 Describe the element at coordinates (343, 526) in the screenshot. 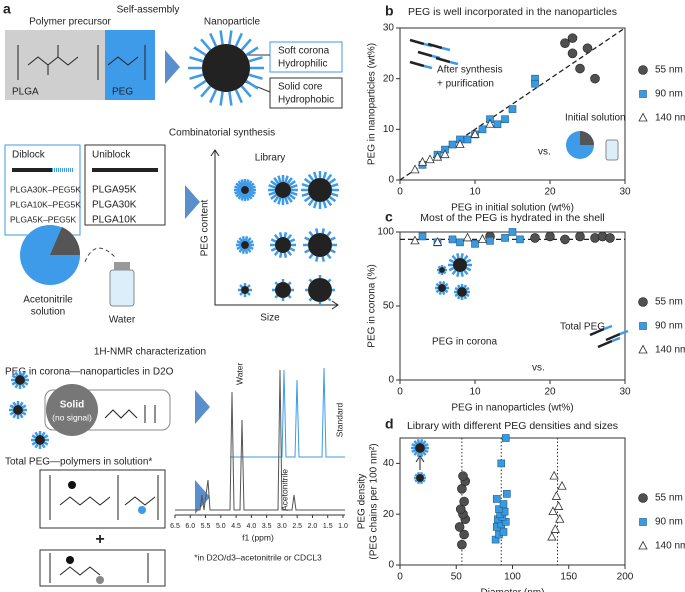

I see `tick-label: 1.0` at that location.